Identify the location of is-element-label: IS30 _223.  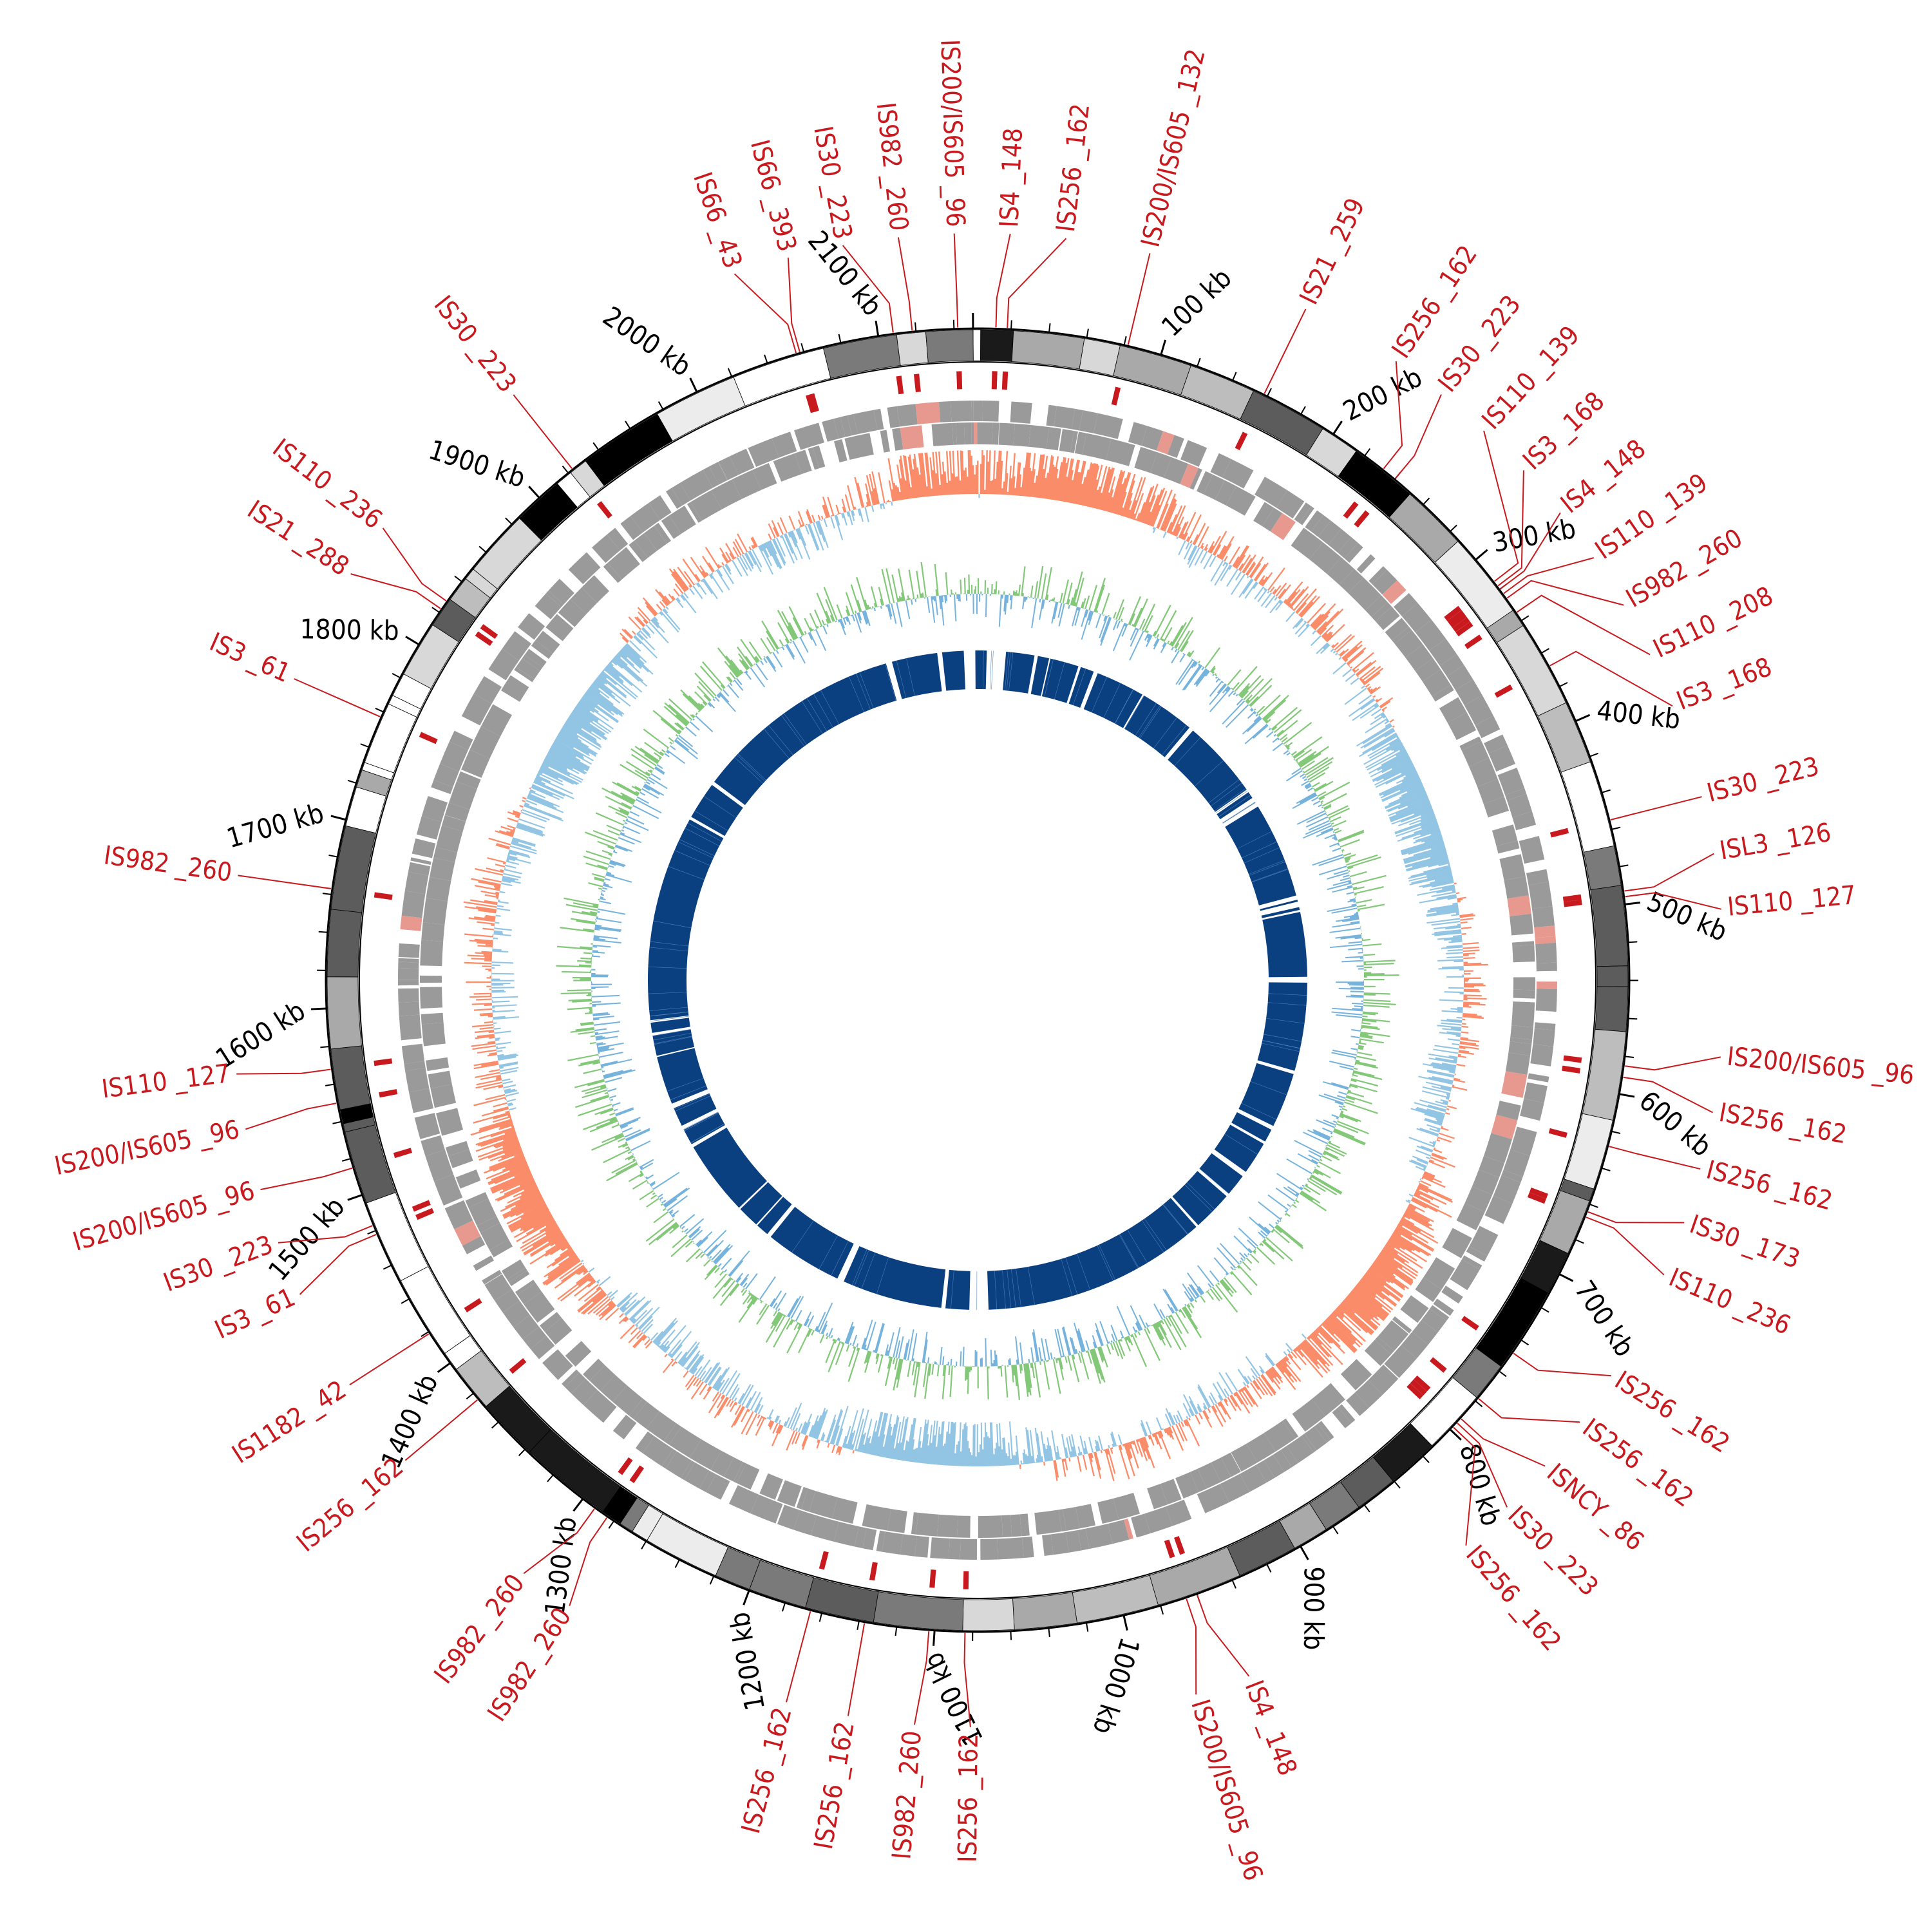
(218, 1264).